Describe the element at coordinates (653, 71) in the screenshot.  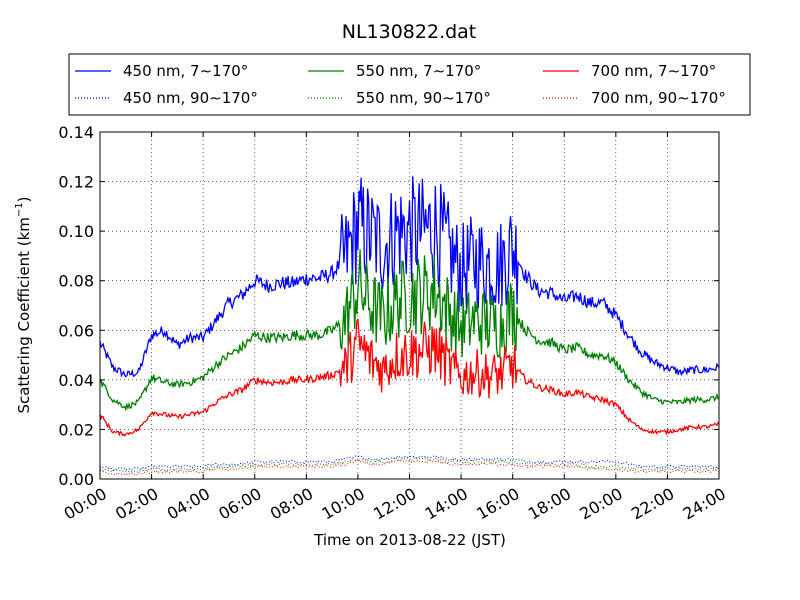
I see `legend-label: 700 nm, 7∼170°` at that location.